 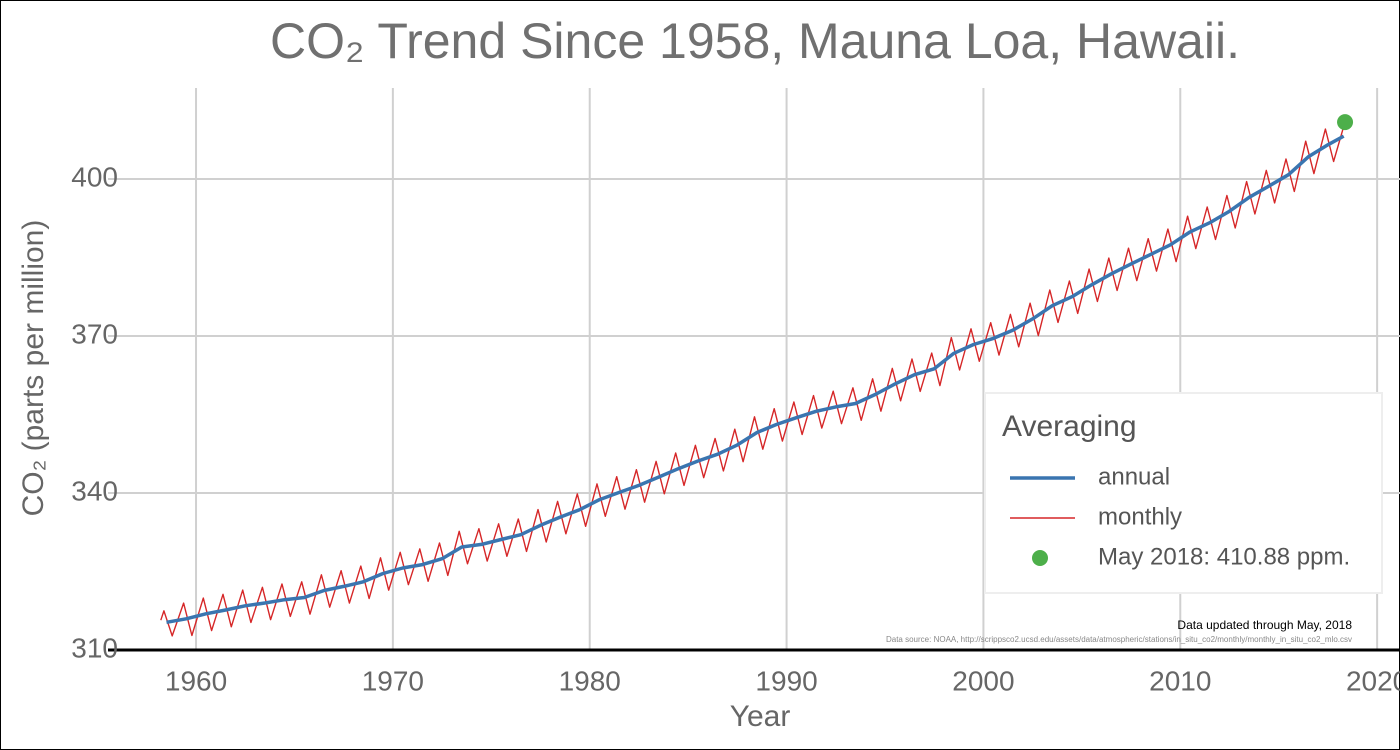 I want to click on x-tick-label: 2010, so click(x=1180, y=680).